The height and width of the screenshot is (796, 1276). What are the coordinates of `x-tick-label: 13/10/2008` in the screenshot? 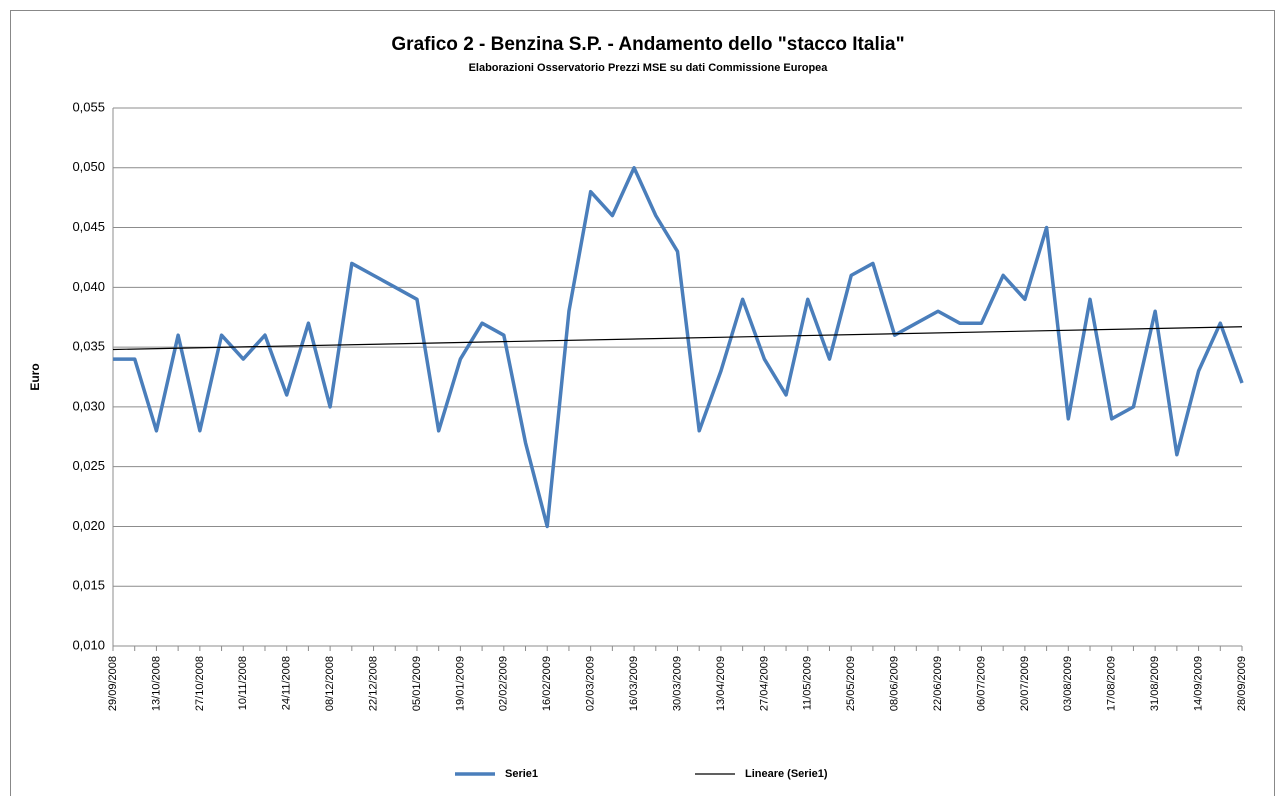 It's located at (156, 683).